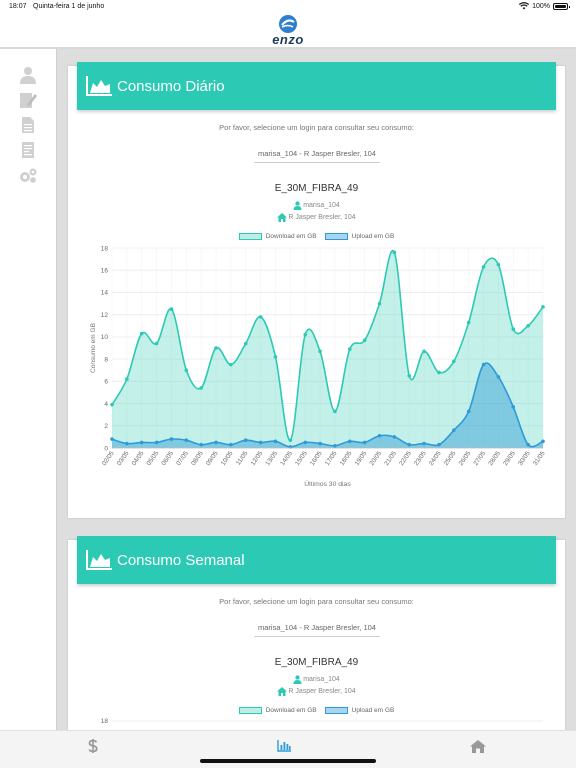 This screenshot has width=576, height=768. I want to click on weekly-address: R Jasper Bresler, 104, so click(322, 691).